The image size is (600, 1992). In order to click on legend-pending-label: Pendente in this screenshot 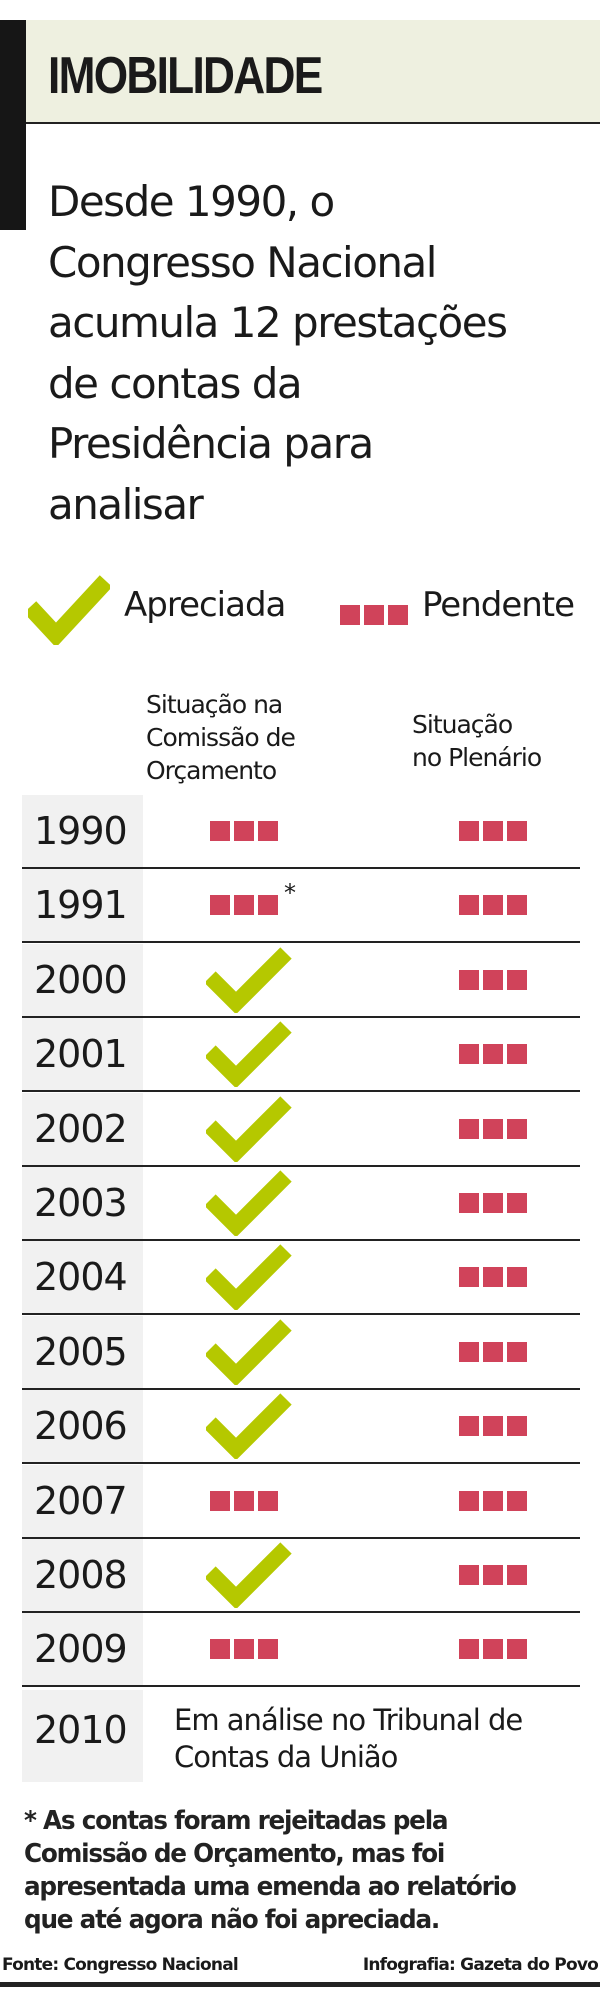, I will do `click(498, 605)`.